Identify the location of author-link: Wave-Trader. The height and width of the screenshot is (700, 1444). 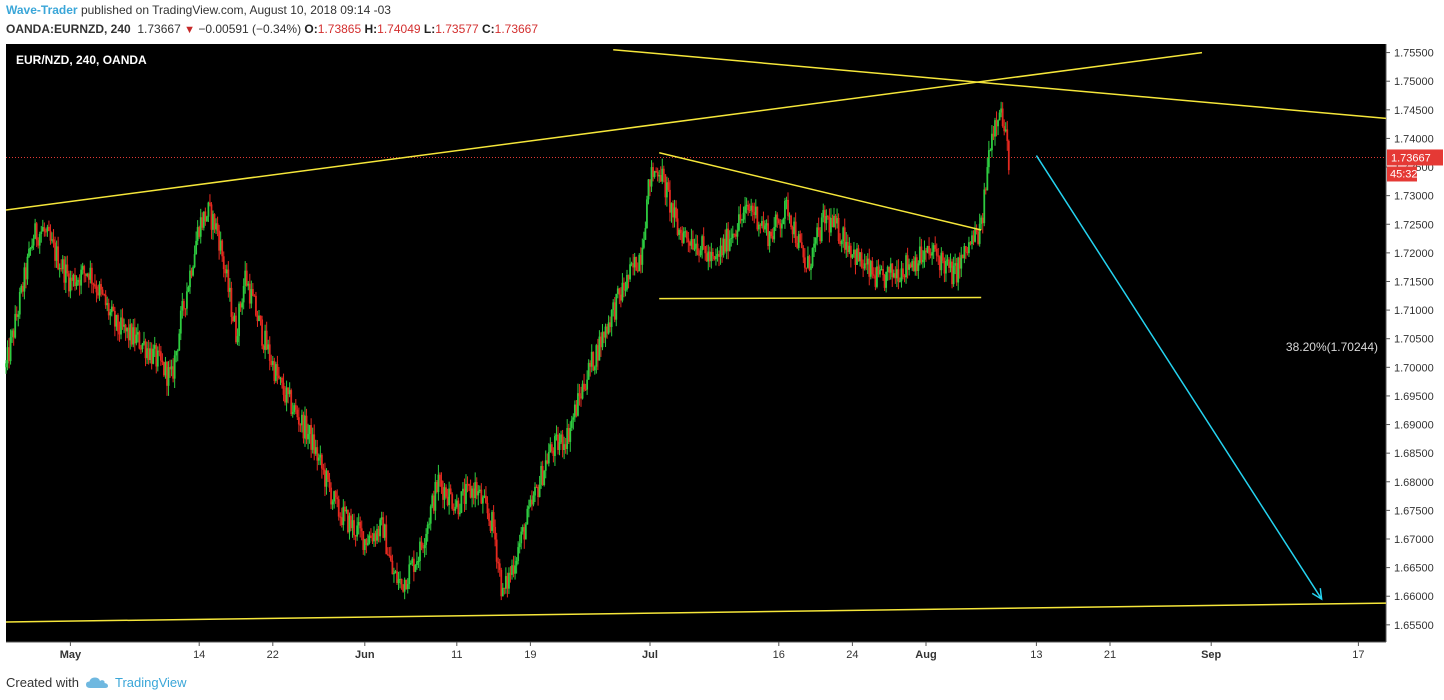
(42, 10).